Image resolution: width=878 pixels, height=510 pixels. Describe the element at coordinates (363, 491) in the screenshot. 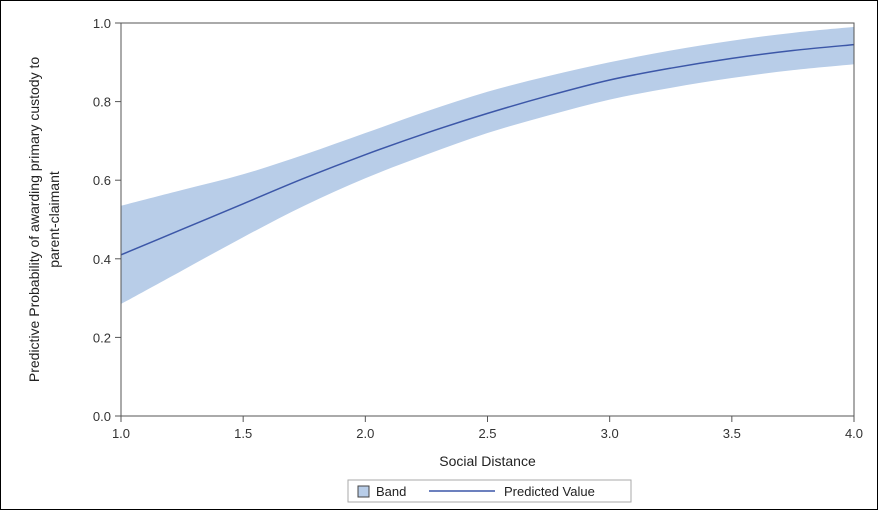

I see `legend-band-swatch` at that location.